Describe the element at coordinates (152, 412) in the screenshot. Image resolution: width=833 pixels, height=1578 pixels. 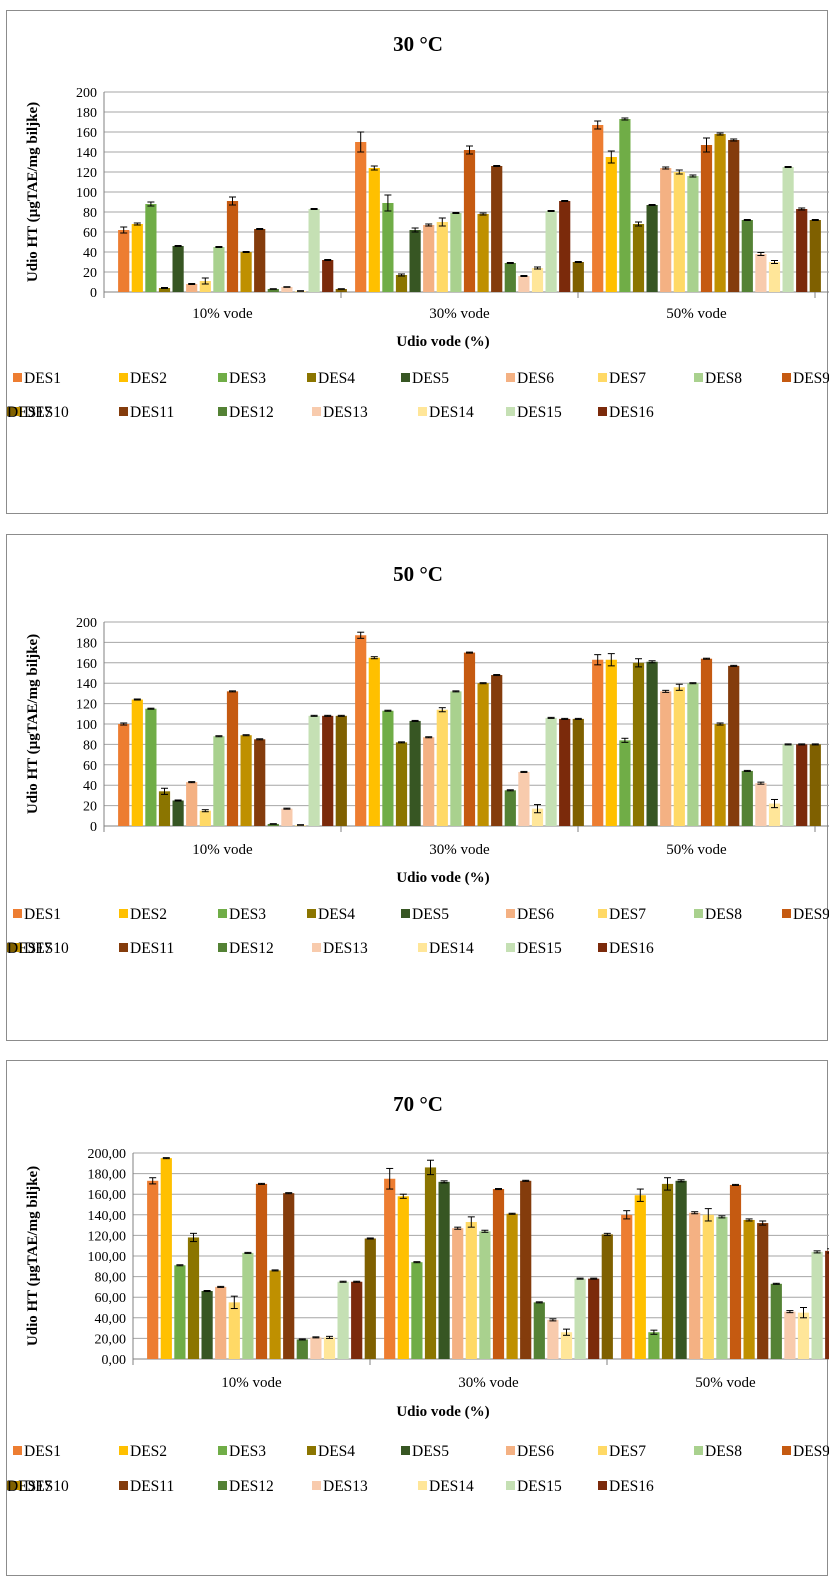
I see `legend-label: DES11` at that location.